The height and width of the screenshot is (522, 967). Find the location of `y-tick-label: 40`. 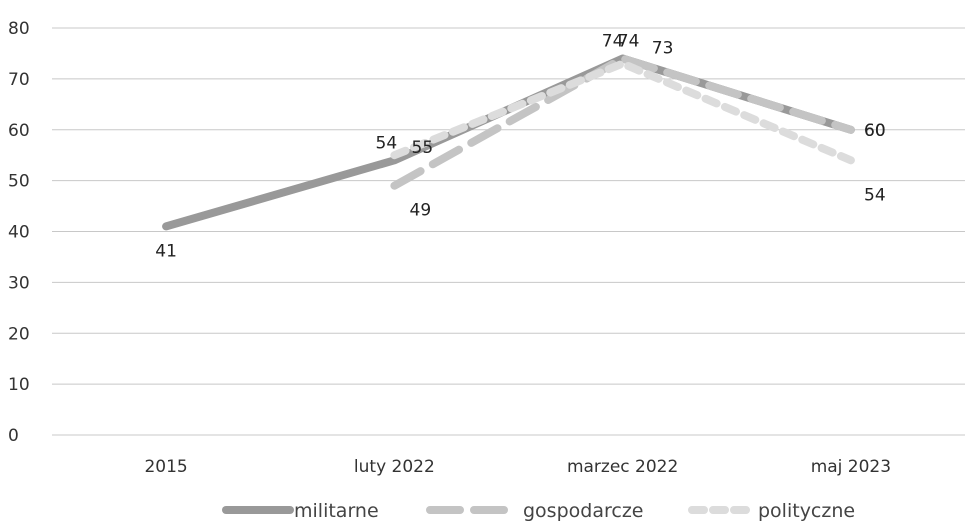

y-tick-label: 40 is located at coordinates (19, 233).